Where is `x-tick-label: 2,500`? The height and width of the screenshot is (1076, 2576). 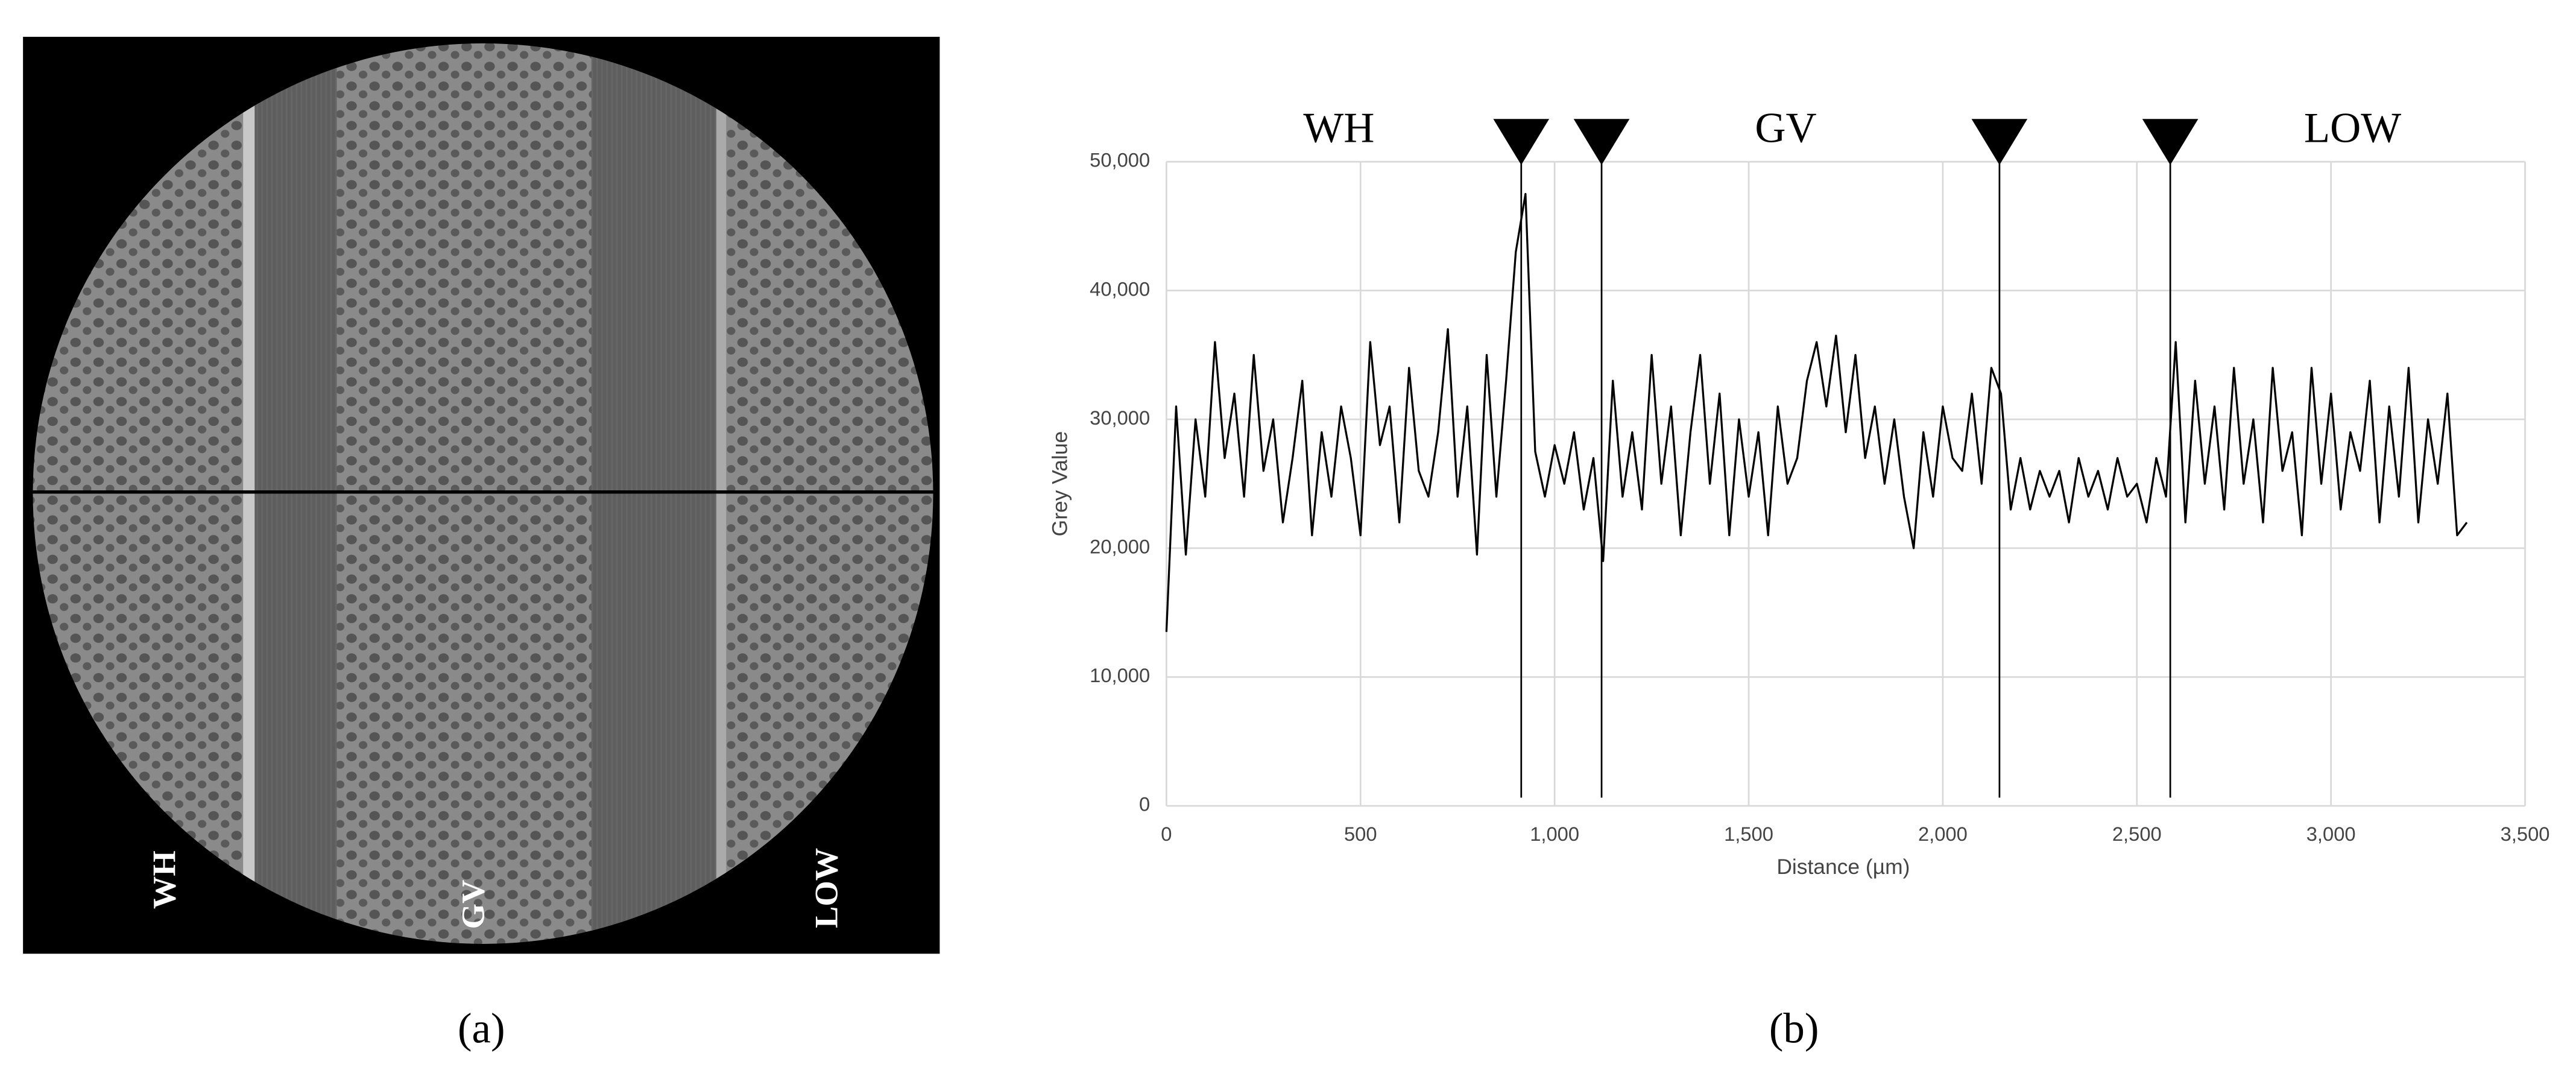
x-tick-label: 2,500 is located at coordinates (2137, 834).